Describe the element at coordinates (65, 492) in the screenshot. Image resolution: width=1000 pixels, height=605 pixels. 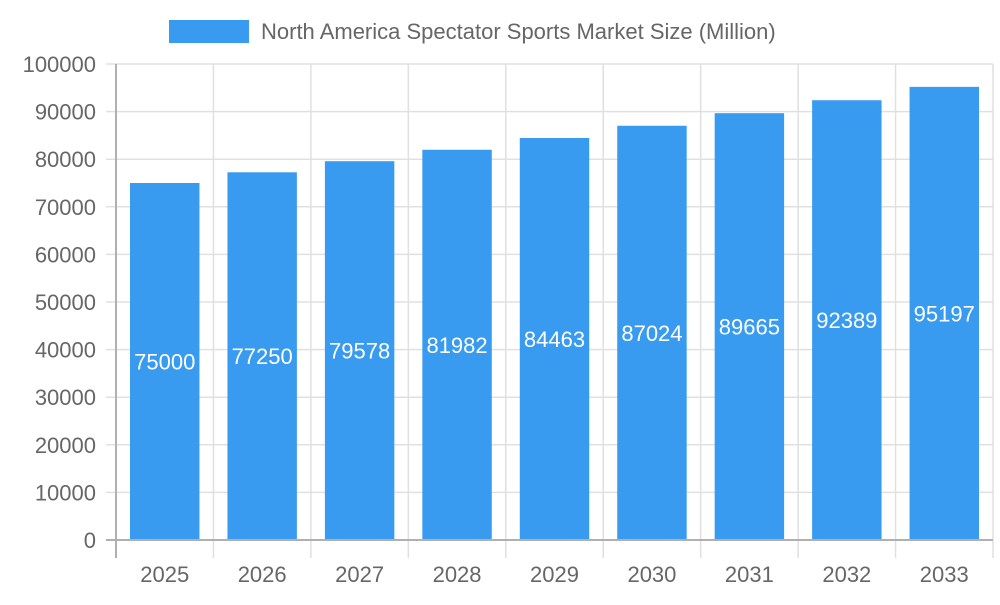
I see `y-tick-label: 10000` at that location.